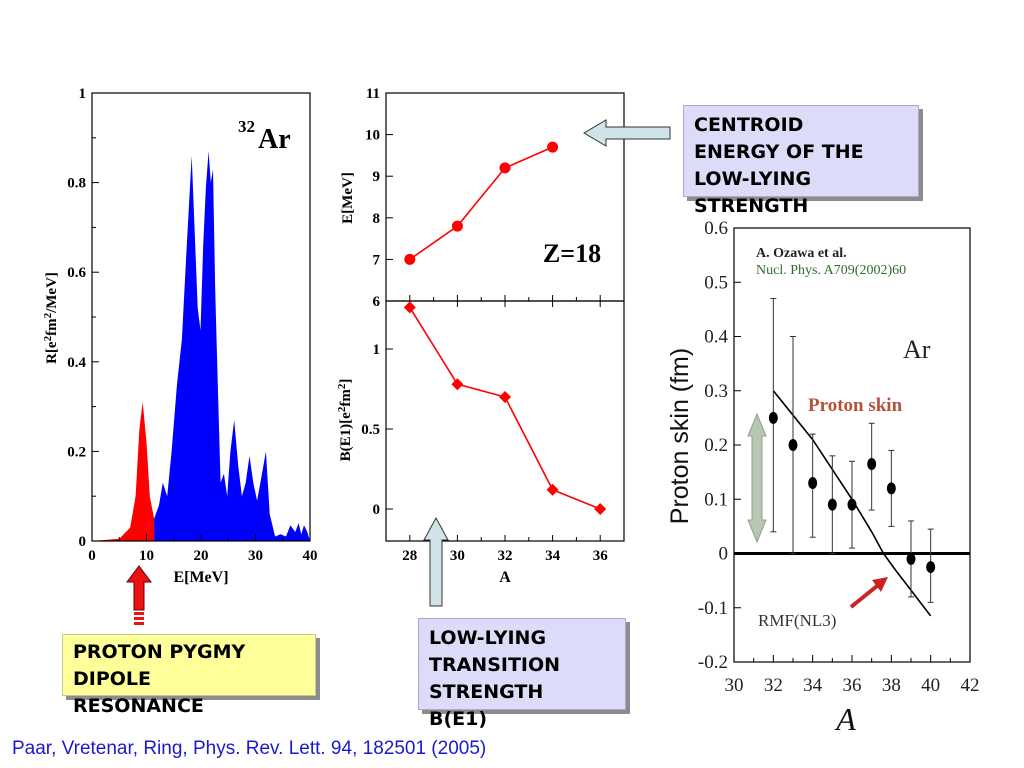 This screenshot has height=768, width=1024. I want to click on centroid-x-tick-label: 32, so click(505, 556).